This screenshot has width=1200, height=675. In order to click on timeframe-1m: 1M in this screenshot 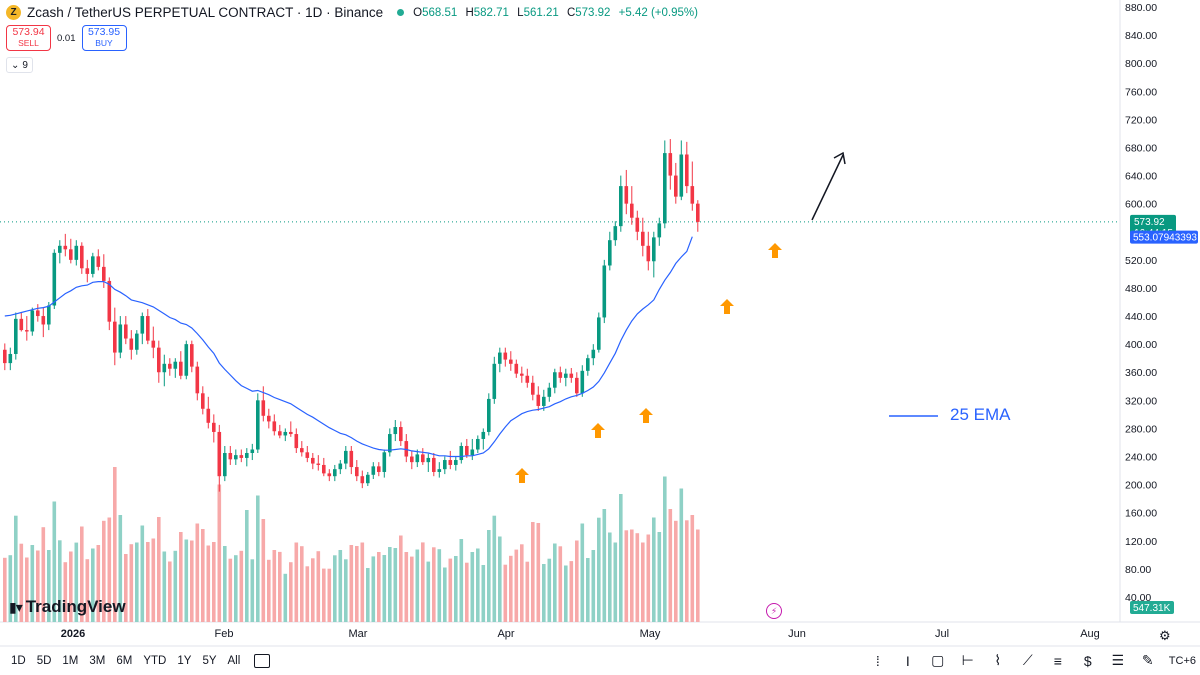, I will do `click(70, 660)`.